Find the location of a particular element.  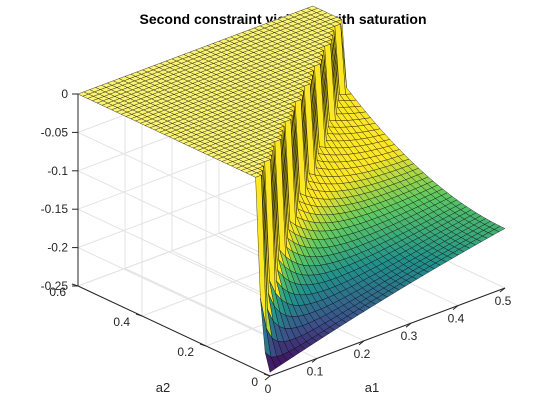

x-axis-line is located at coordinates (387, 332).